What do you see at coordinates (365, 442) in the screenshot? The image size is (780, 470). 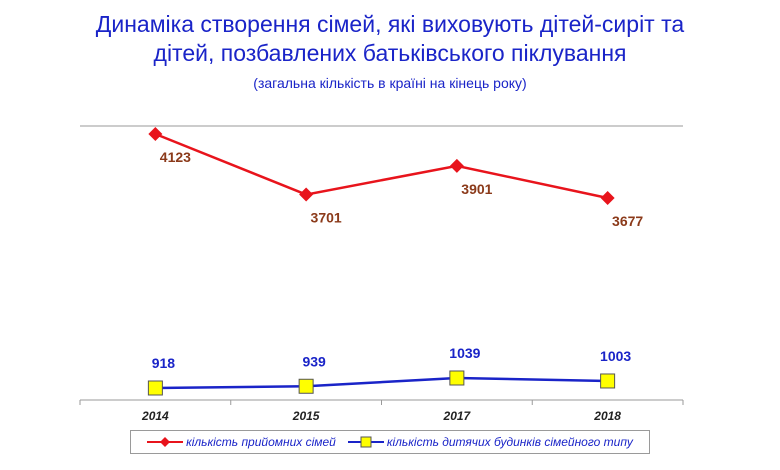 I see `legend-square-marker-icon` at bounding box center [365, 442].